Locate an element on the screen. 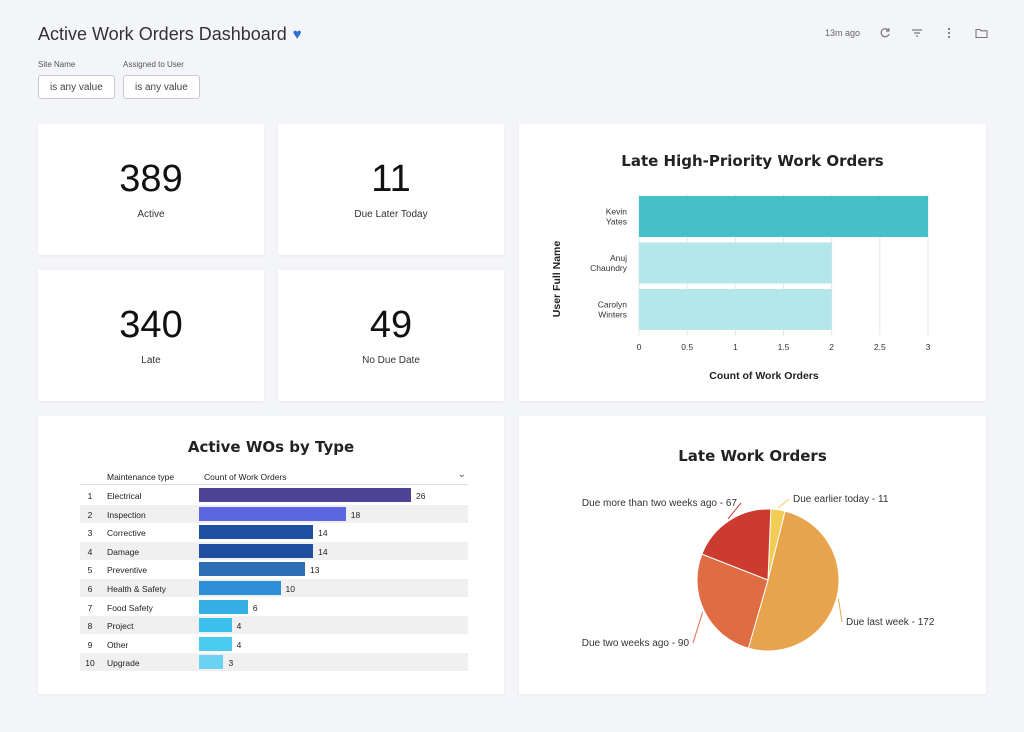  row-type: Project is located at coordinates (120, 626).